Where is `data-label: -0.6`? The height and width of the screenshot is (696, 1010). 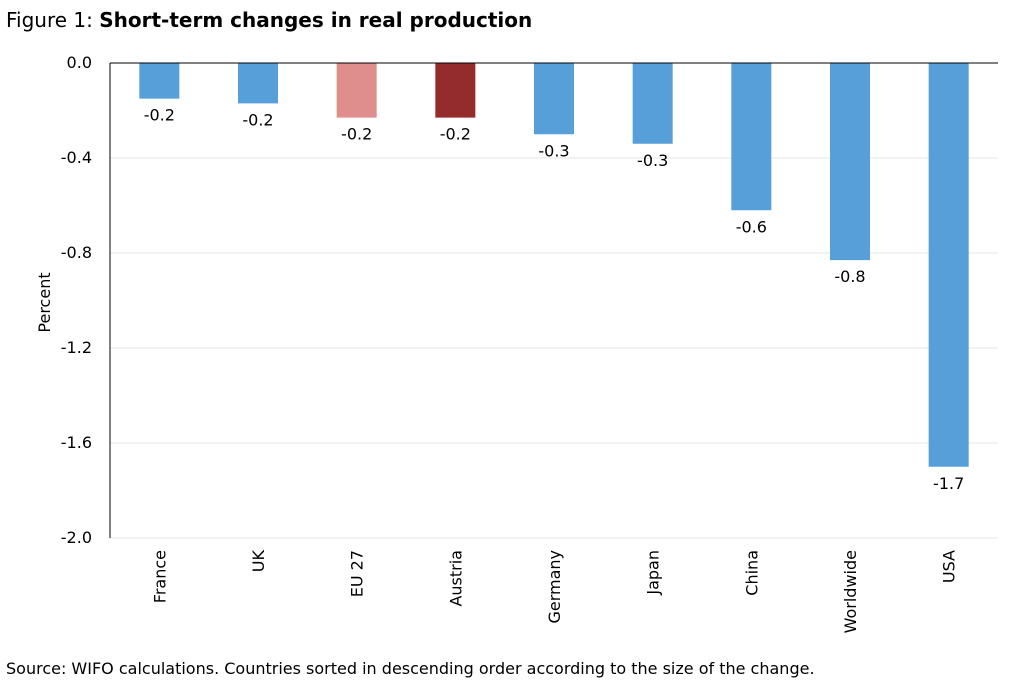 data-label: -0.6 is located at coordinates (751, 226).